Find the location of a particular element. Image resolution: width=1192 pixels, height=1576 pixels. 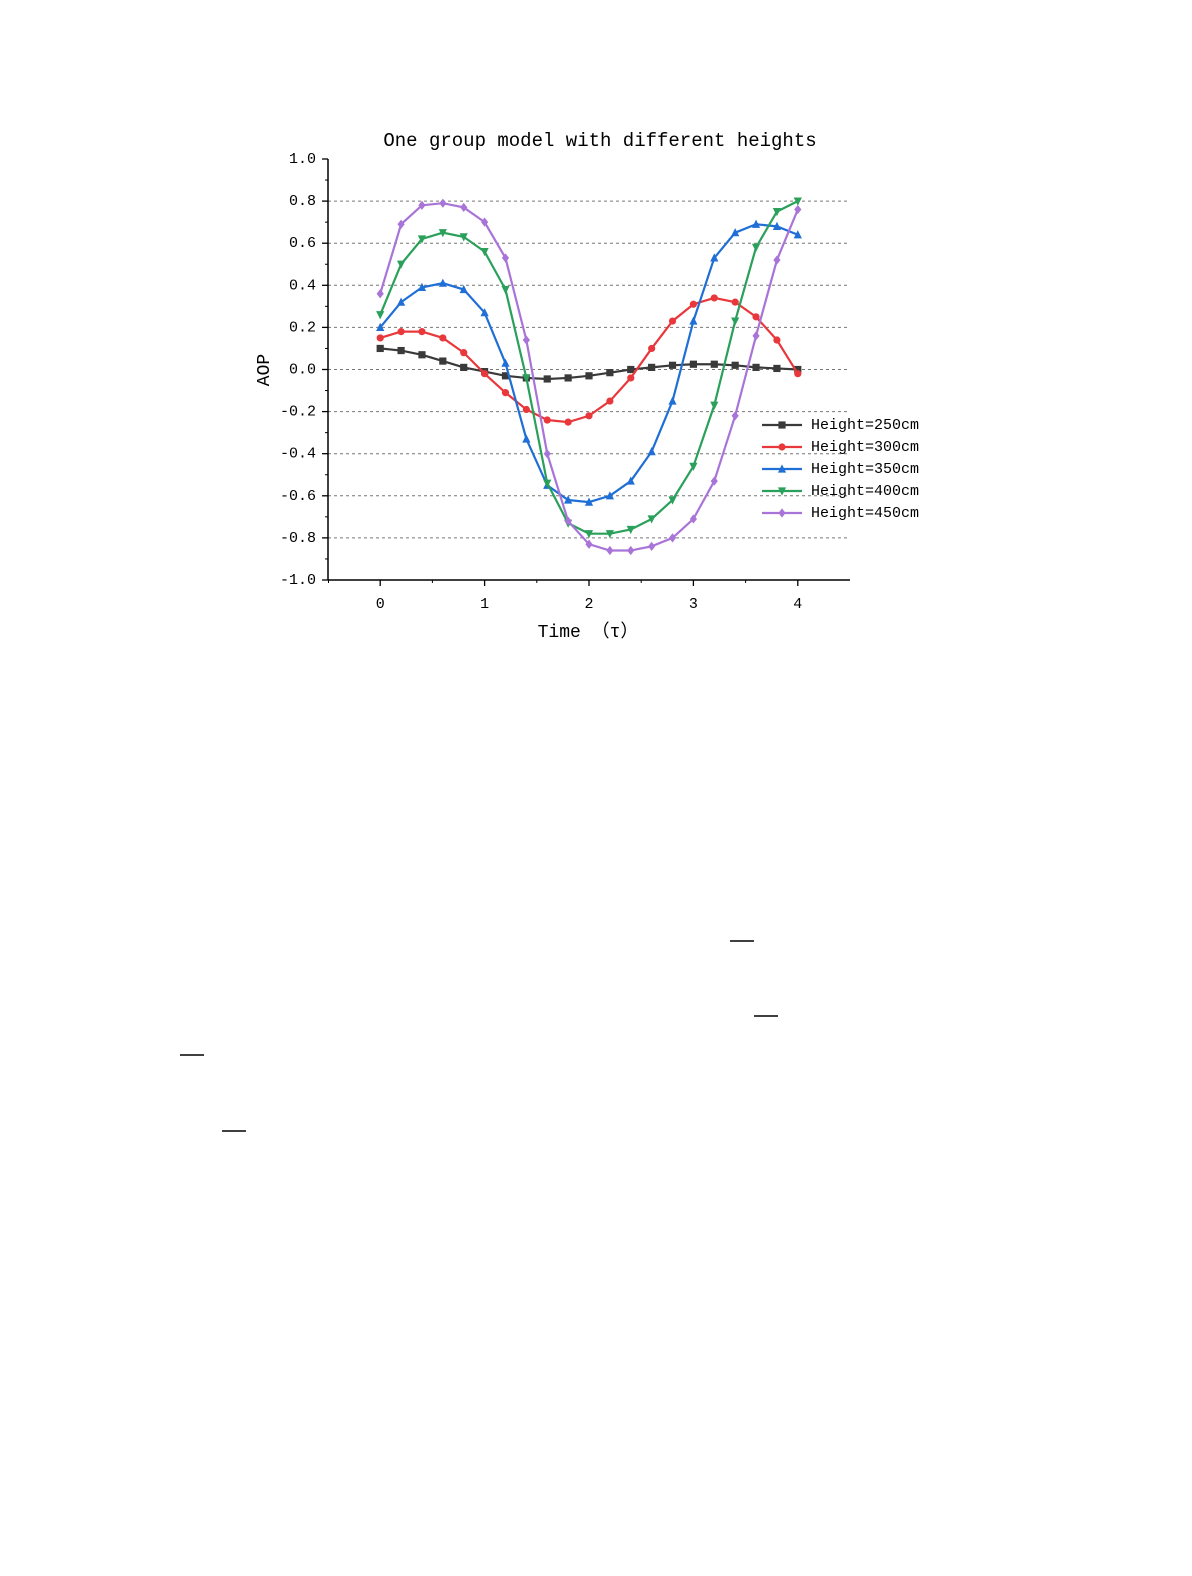

x-tick-label: 0 is located at coordinates (380, 604).